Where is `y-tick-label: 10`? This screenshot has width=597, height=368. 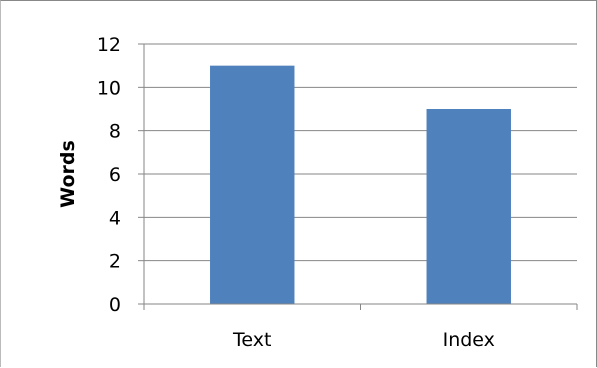 y-tick-label: 10 is located at coordinates (109, 88).